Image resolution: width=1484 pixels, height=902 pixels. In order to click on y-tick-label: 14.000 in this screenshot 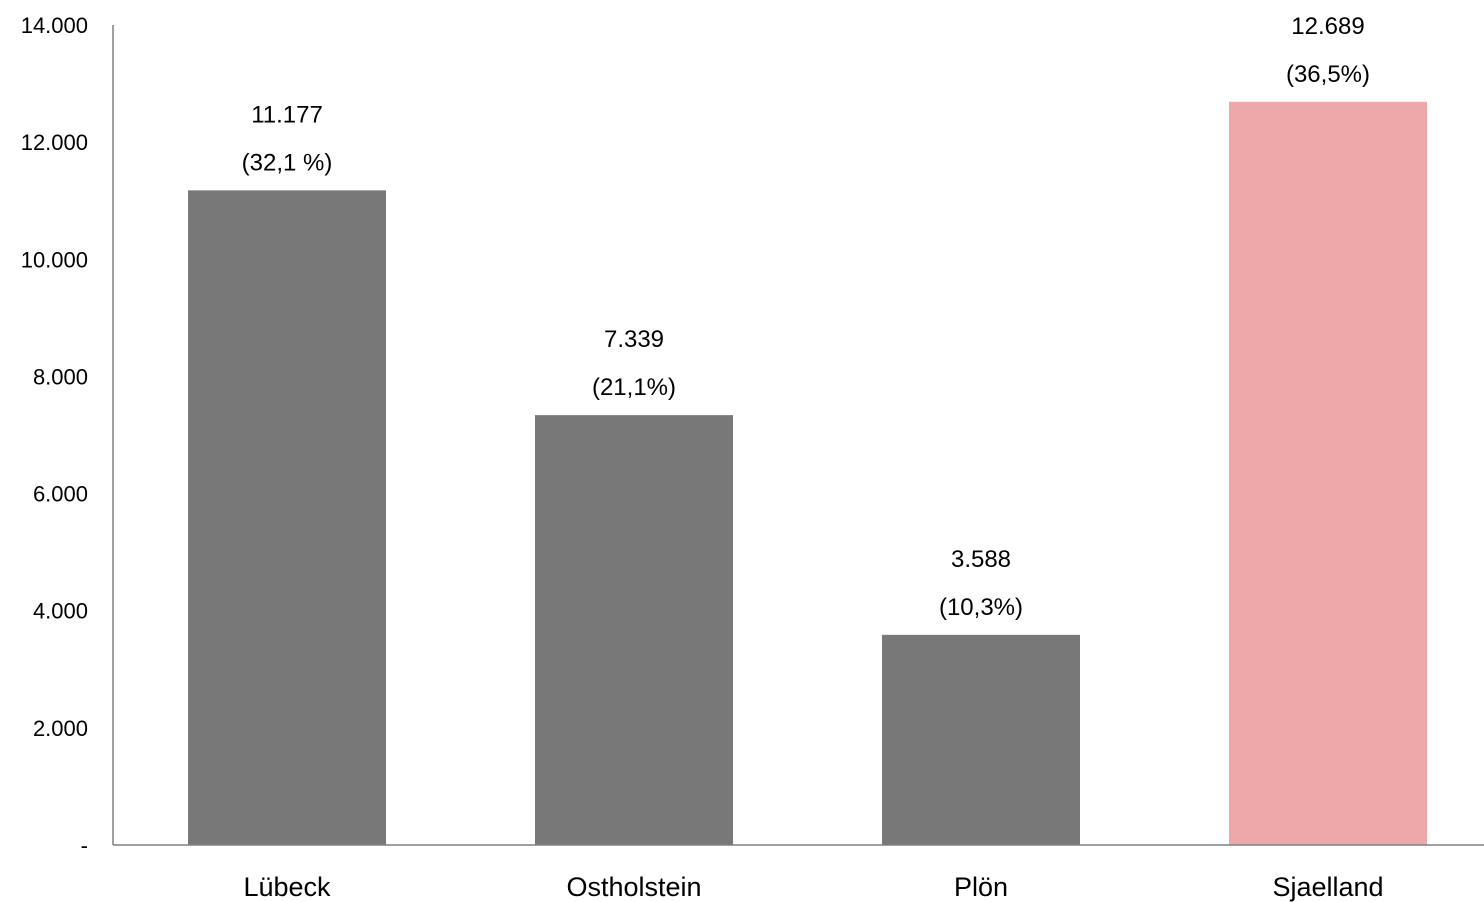, I will do `click(54, 25)`.